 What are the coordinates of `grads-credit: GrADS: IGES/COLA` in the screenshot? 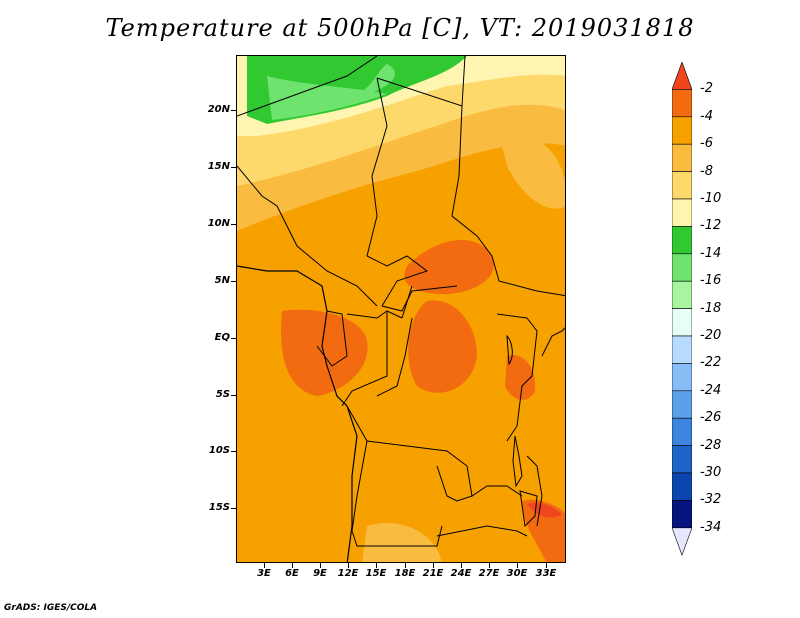 It's located at (51, 608).